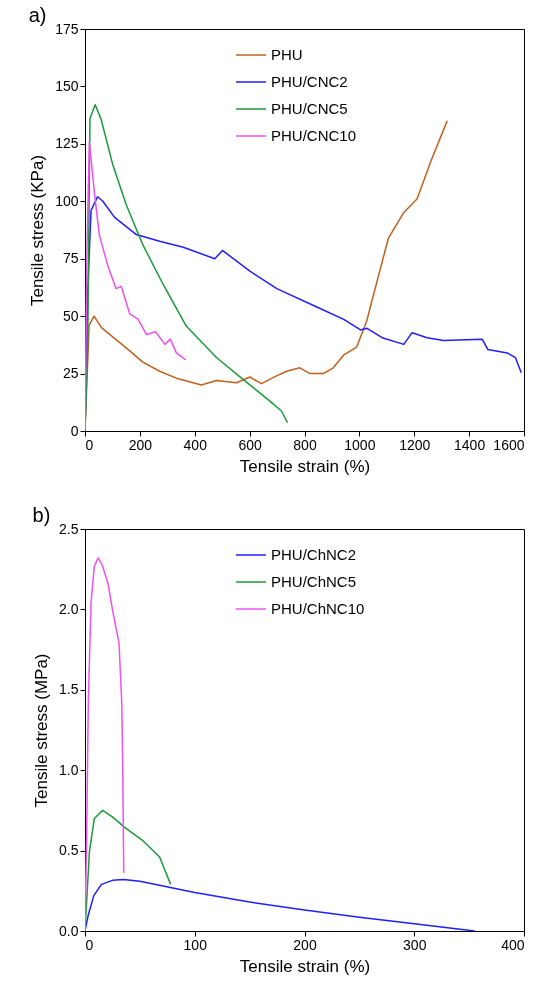 The width and height of the screenshot is (547, 1003). What do you see at coordinates (69, 930) in the screenshot?
I see `y-tick-label: 0.0` at bounding box center [69, 930].